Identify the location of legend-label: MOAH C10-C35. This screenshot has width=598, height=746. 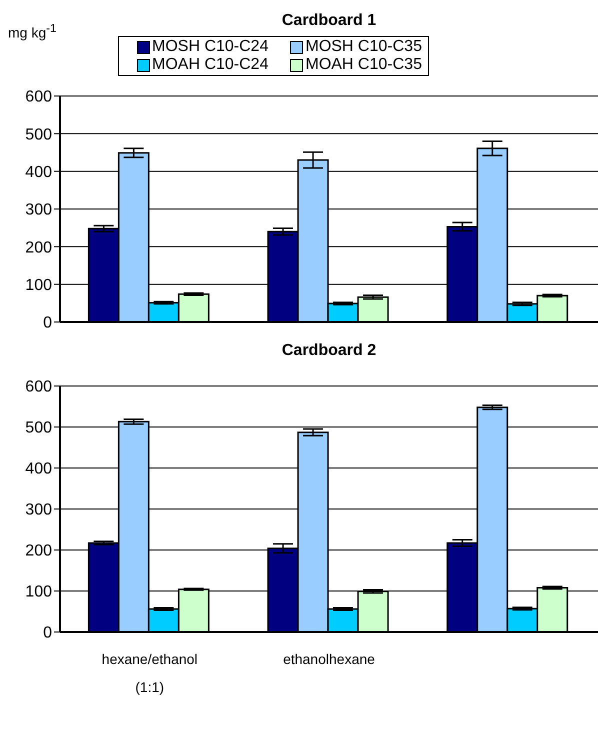
(363, 65).